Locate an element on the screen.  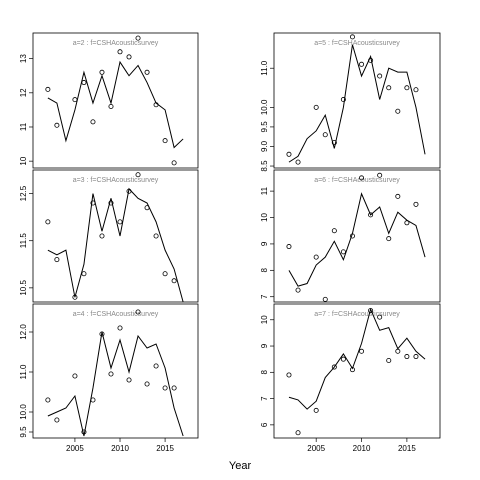
panel-title: a=3 : f=CSHAcousticsurvey is located at coordinates (116, 180).